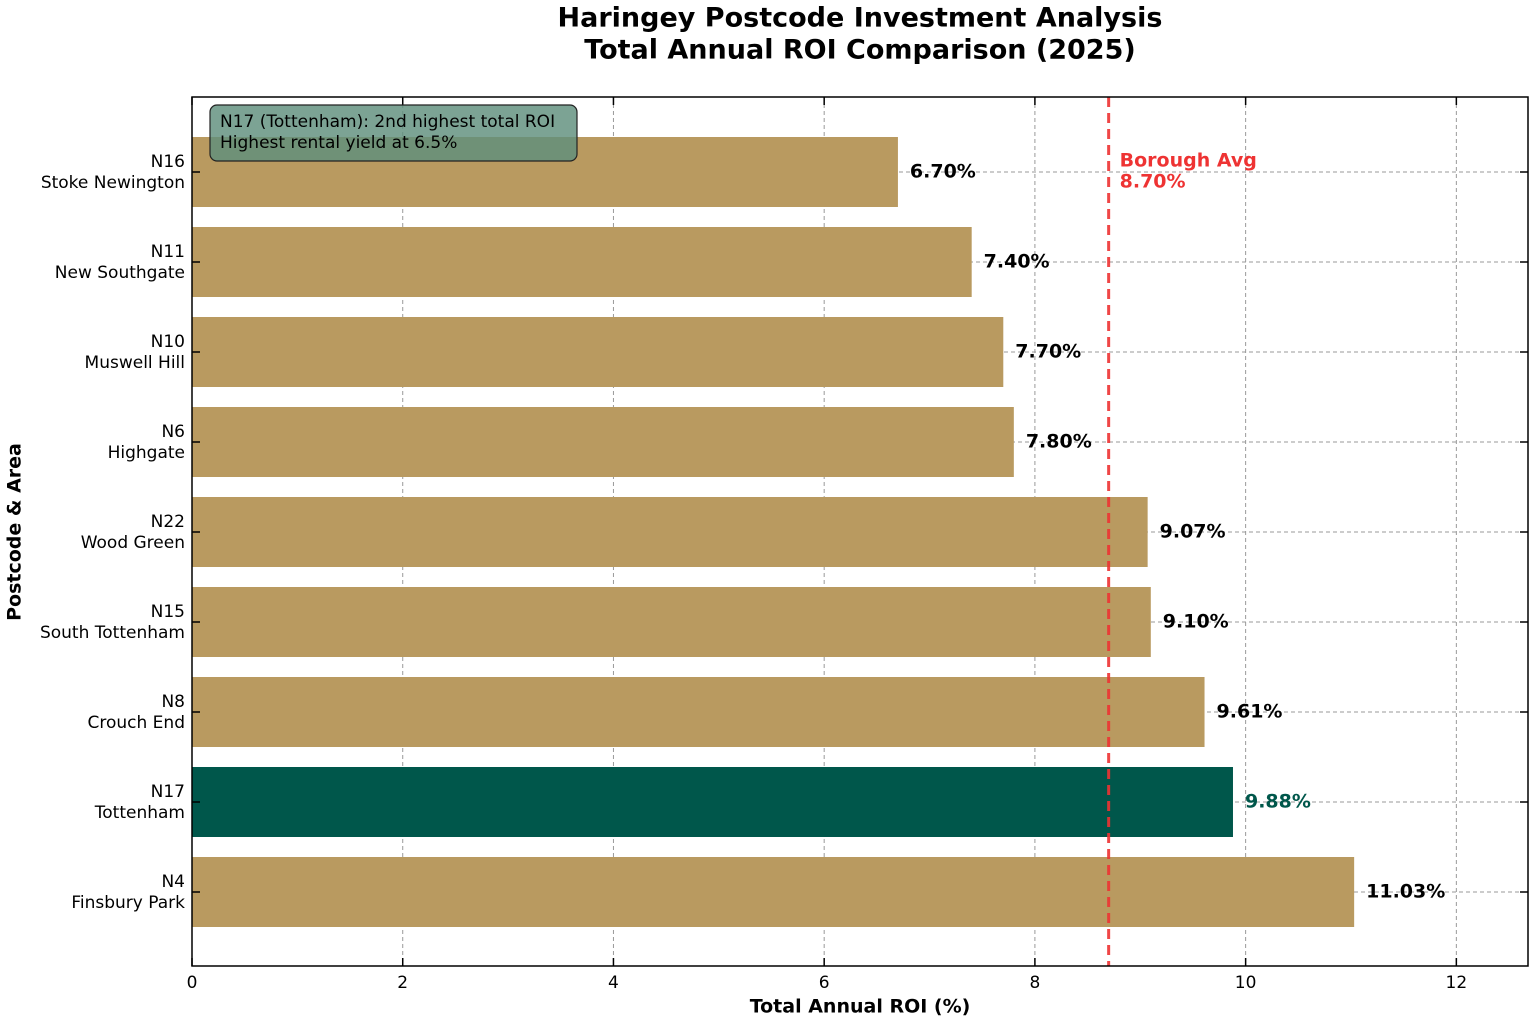  I want to click on value-label: 9.10%, so click(1196, 622).